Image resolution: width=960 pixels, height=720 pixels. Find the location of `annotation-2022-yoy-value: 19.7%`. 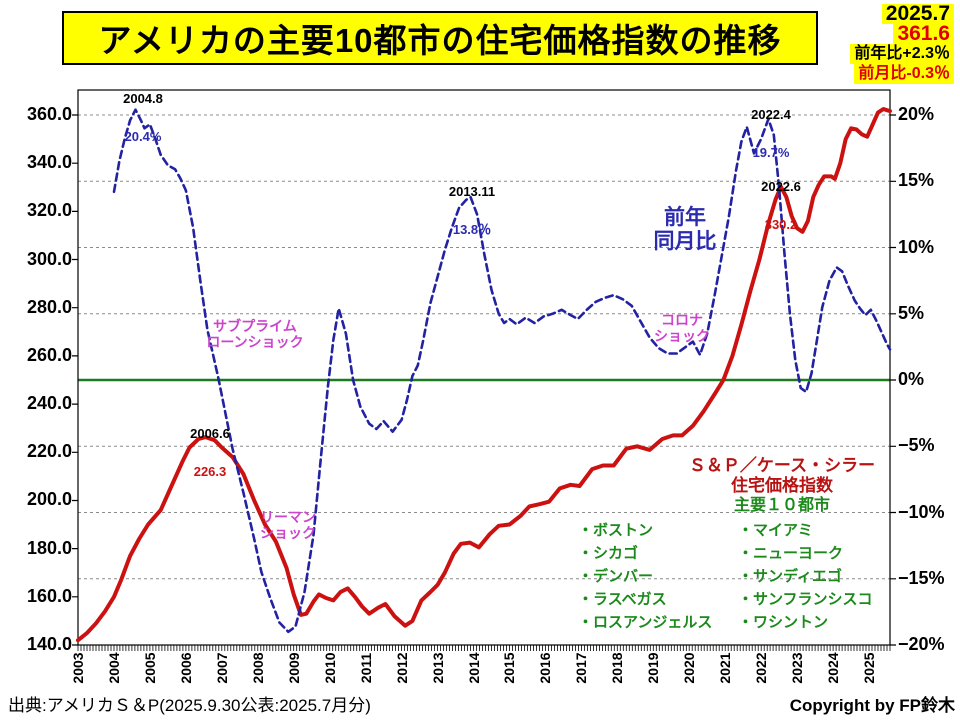

annotation-2022-yoy-value: 19.7% is located at coordinates (771, 152).